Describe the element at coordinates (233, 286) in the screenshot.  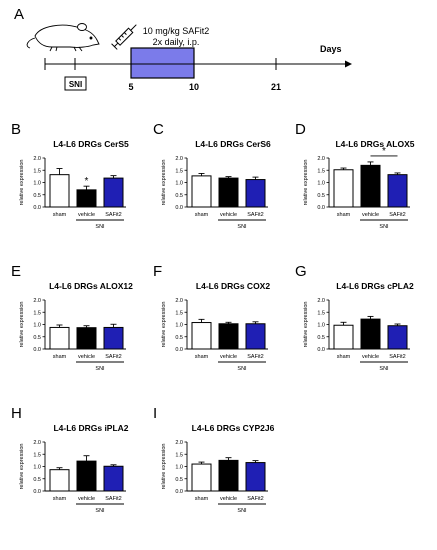
I see `chart-title: L4-L6 DRGs COX2` at that location.